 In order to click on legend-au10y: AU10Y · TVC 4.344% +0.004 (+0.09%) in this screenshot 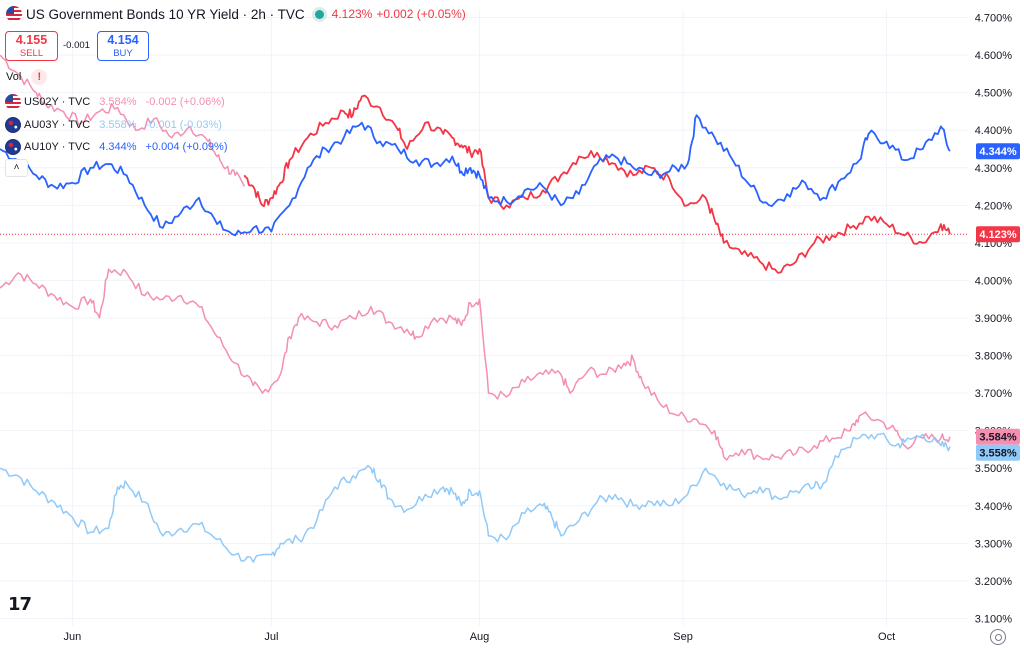, I will do `click(116, 147)`.